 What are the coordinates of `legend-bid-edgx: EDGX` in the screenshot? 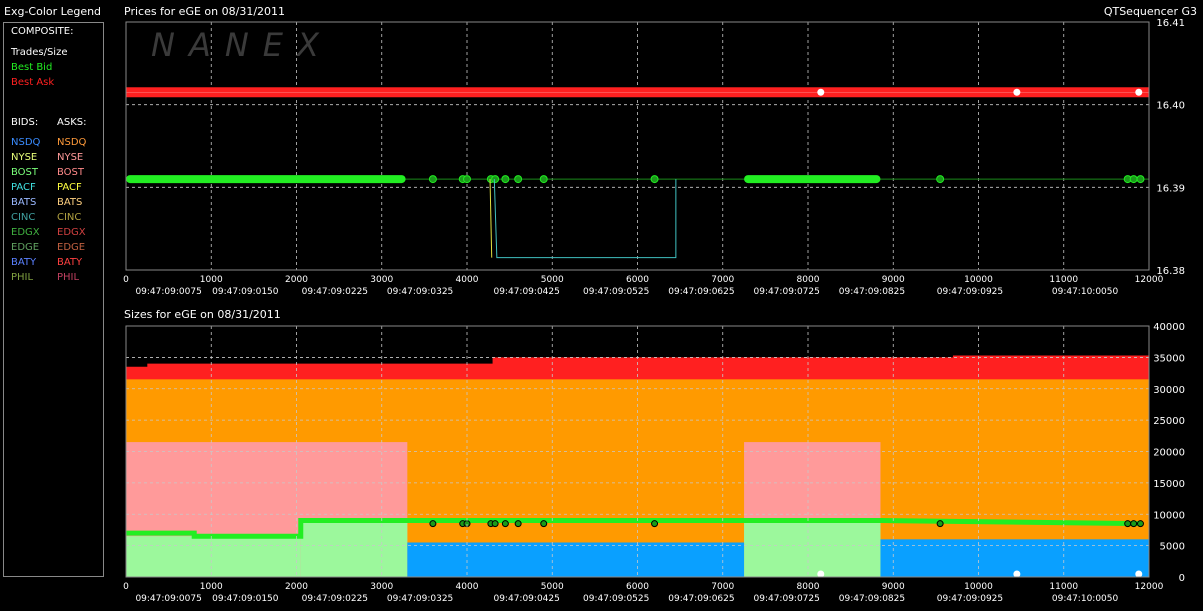 It's located at (25, 232).